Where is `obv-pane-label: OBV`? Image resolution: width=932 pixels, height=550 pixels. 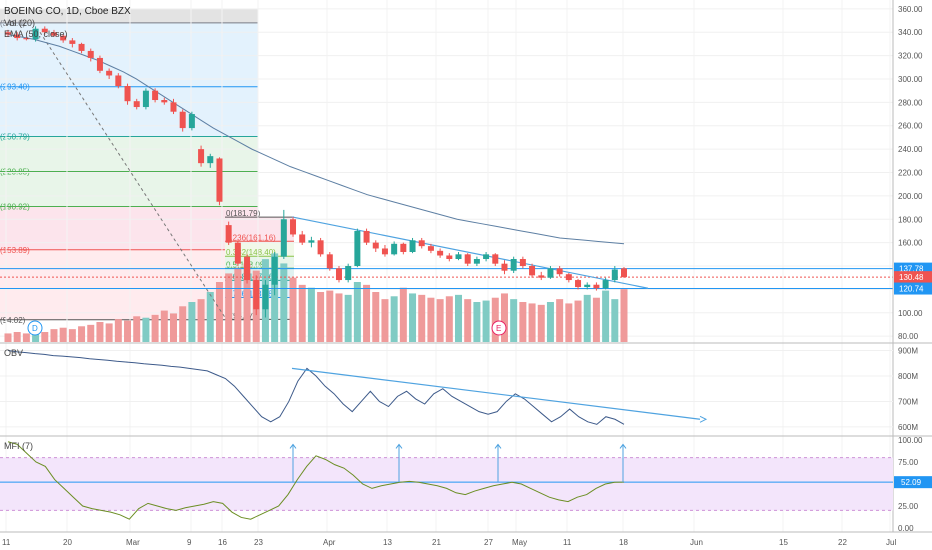
obv-pane-label: OBV is located at coordinates (14, 353).